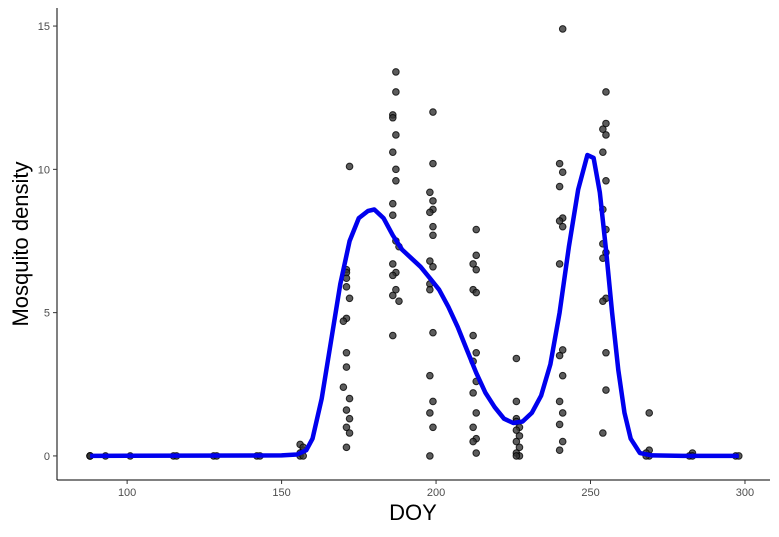  Describe the element at coordinates (745, 493) in the screenshot. I see `x-tick-label: 300` at that location.